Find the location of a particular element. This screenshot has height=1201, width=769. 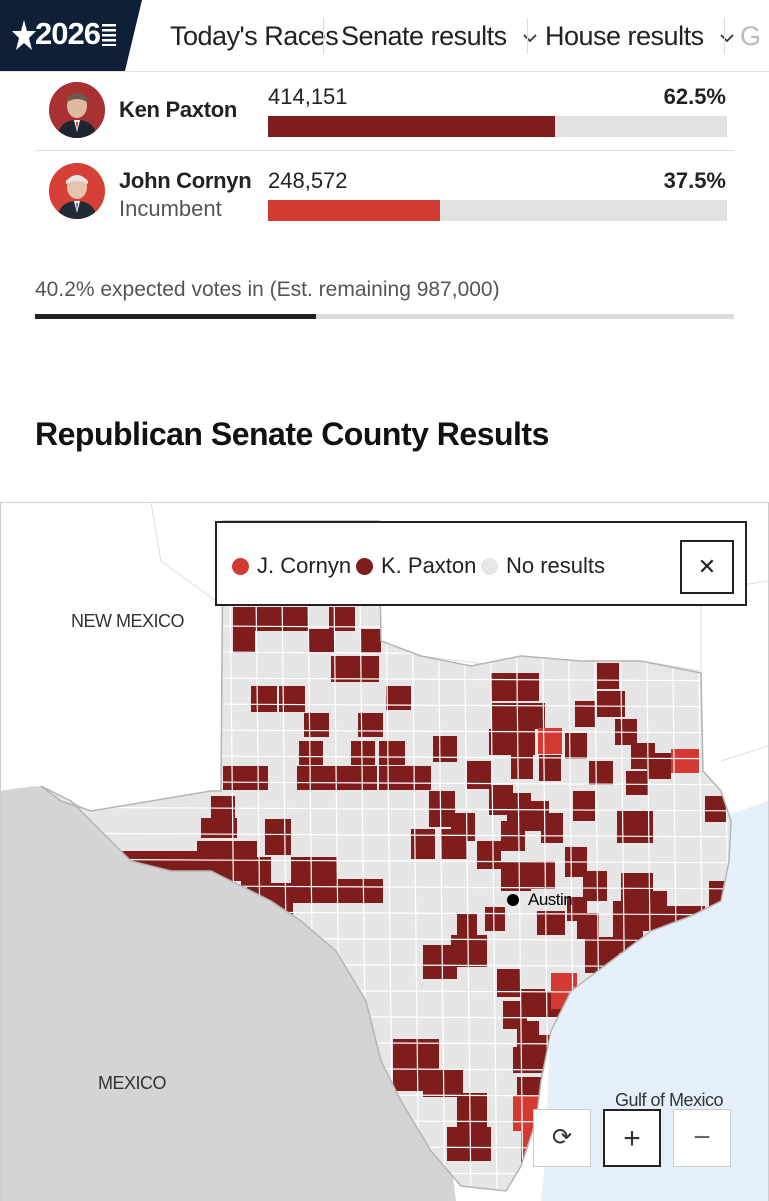

county-cornyn is located at coordinates (685, 761).